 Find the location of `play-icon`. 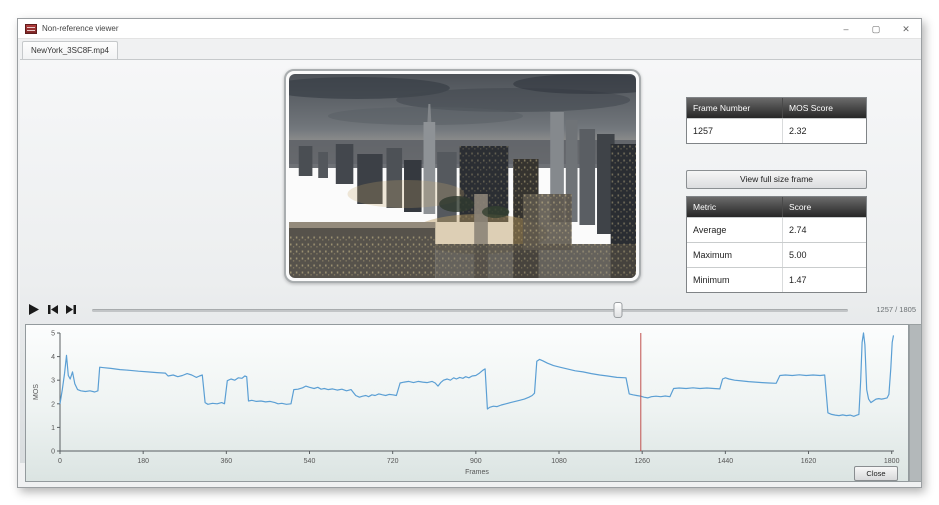

play-icon is located at coordinates (33, 309).